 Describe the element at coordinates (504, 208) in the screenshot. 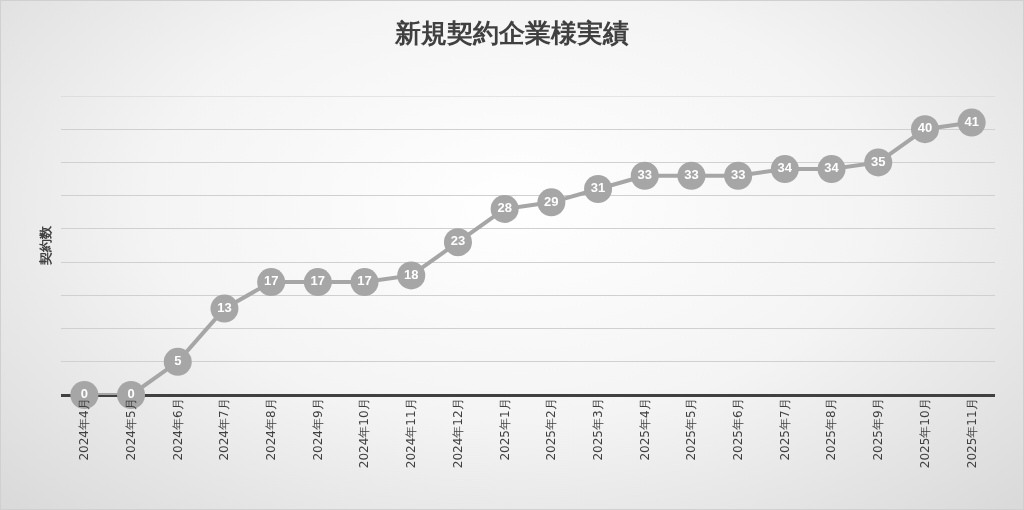

I see `data-label: 28` at that location.